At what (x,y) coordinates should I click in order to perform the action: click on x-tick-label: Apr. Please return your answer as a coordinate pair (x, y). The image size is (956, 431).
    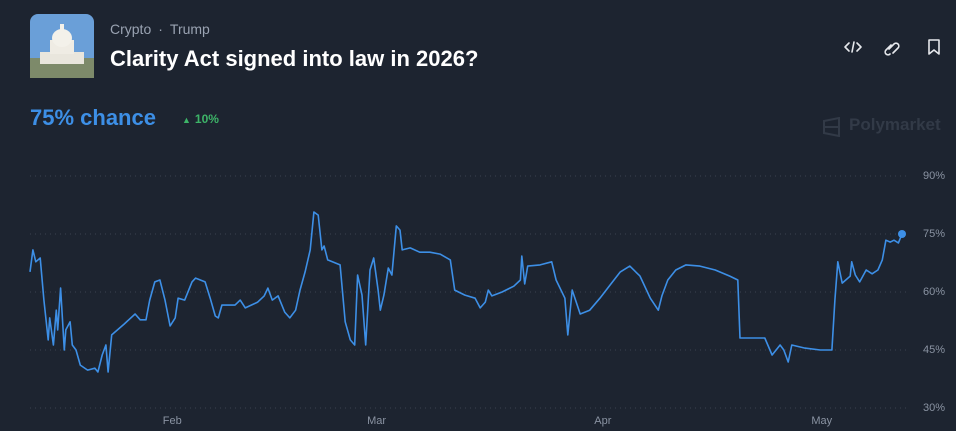
    Looking at the image, I should click on (602, 421).